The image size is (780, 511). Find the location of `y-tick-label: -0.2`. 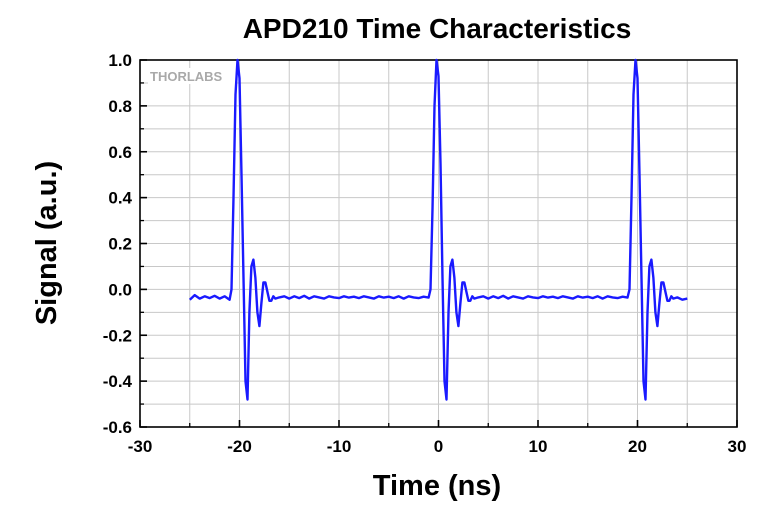

y-tick-label: -0.2 is located at coordinates (117, 335).